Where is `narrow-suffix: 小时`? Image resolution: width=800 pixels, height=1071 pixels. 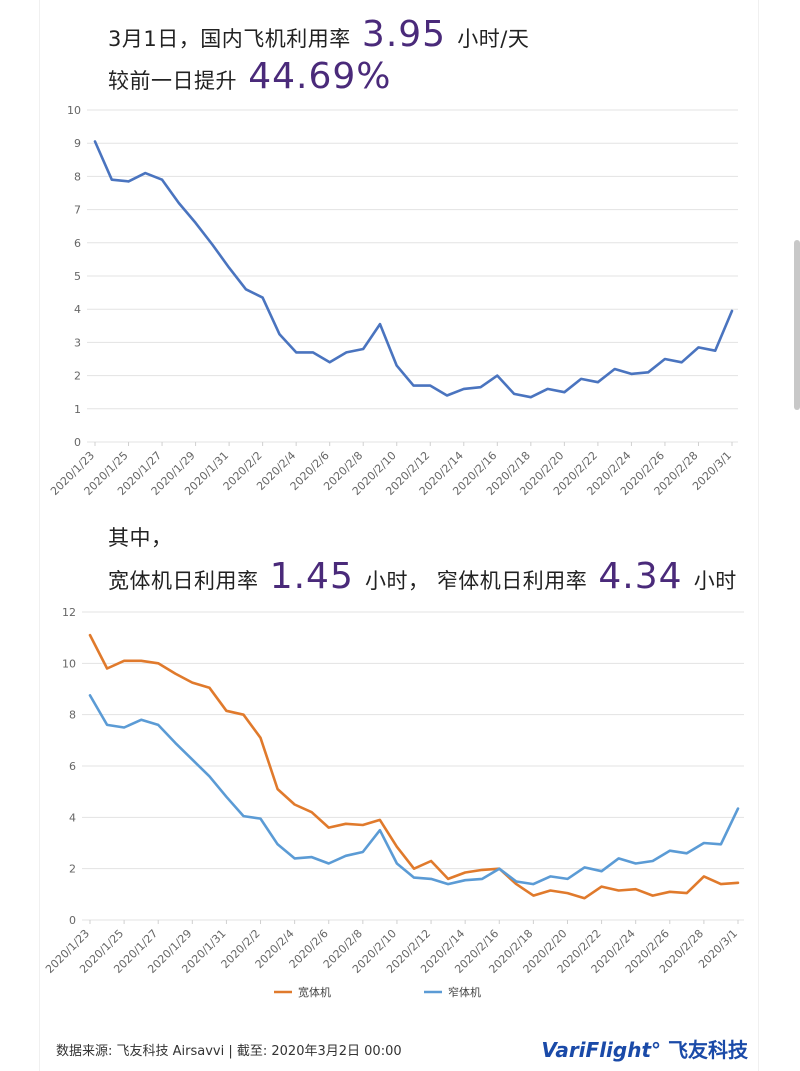 narrow-suffix: 小时 is located at coordinates (715, 581).